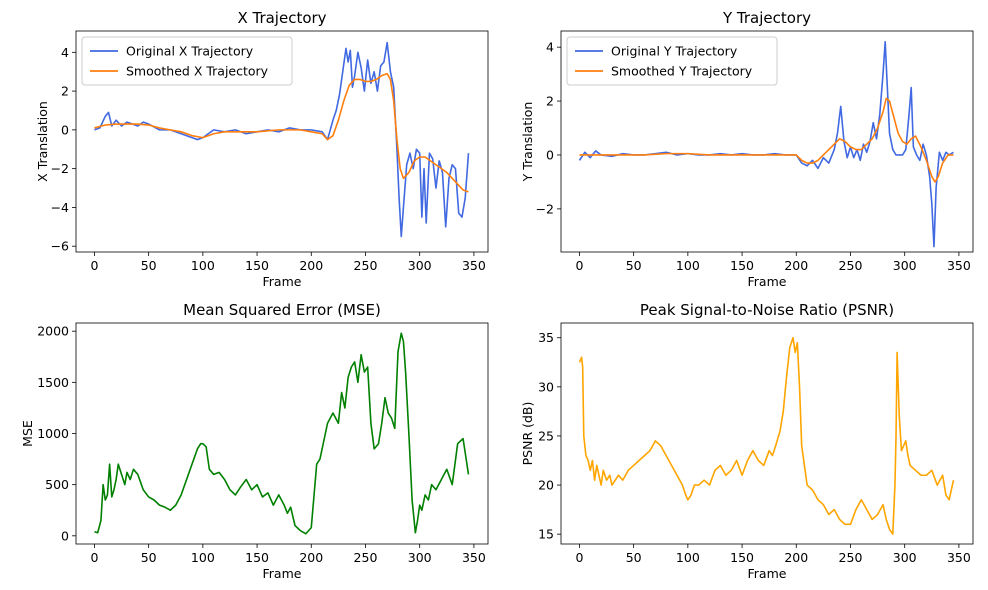 The image size is (988, 590). Describe the element at coordinates (57, 484) in the screenshot. I see `y-tick-label: 500` at that location.